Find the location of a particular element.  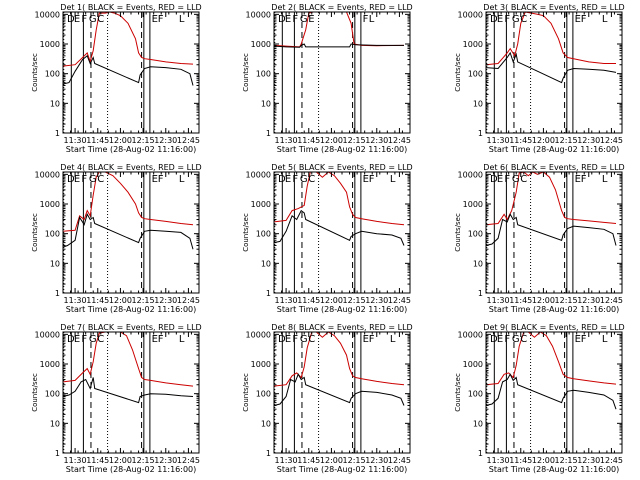

panel-title: Det 2( BLACK = Events, RED = LLD is located at coordinates (341, 7).